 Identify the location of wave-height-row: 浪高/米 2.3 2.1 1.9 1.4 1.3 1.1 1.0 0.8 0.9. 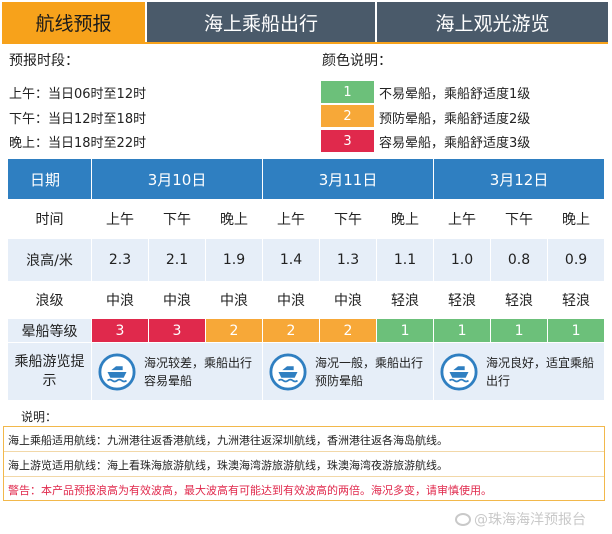
(306, 260).